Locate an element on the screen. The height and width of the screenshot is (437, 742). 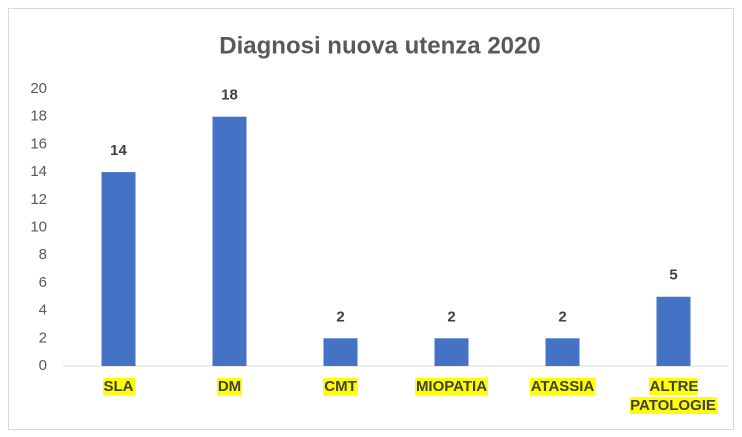
x-tick-label-box: DM is located at coordinates (230, 386).